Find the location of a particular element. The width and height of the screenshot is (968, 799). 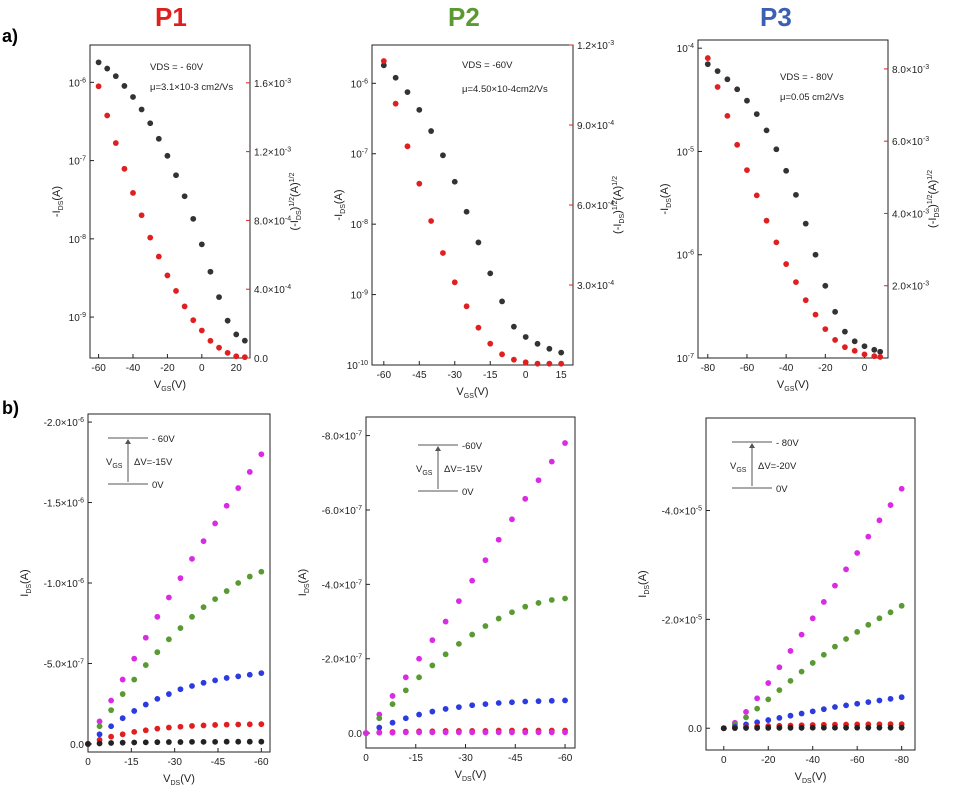

x-tick-label: -40 is located at coordinates (786, 368).